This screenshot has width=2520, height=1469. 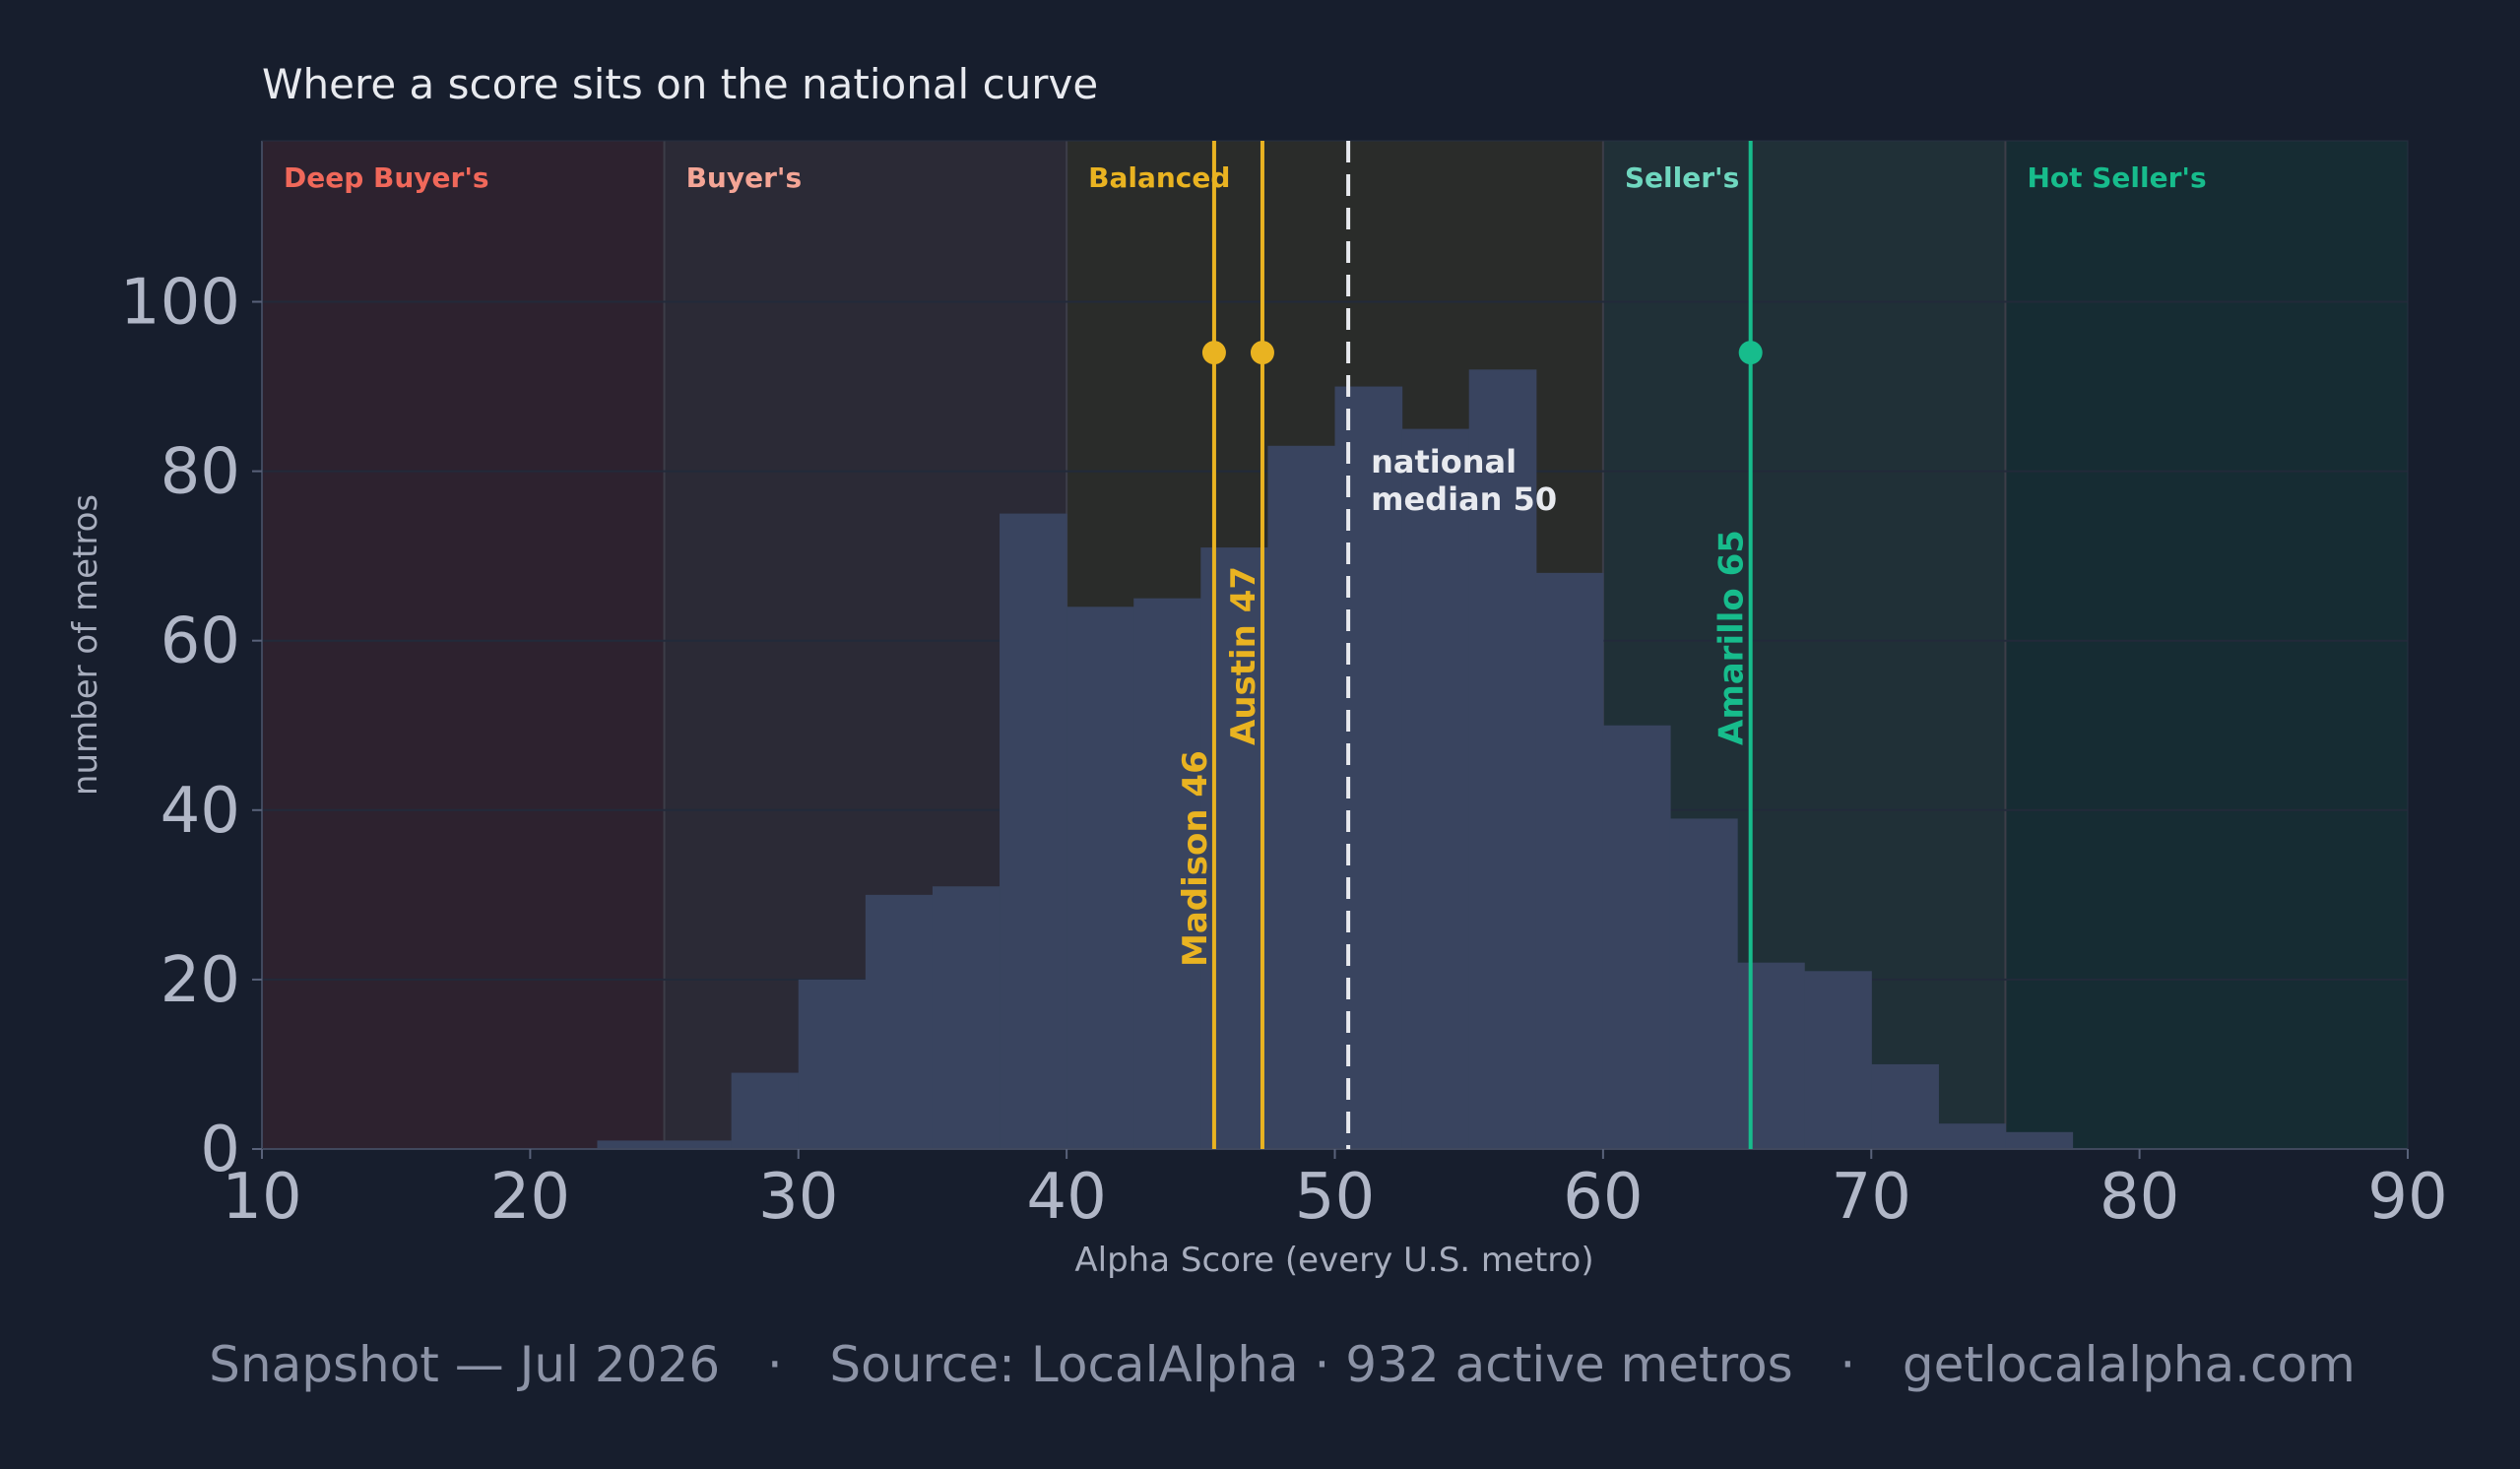 What do you see at coordinates (1243, 656) in the screenshot?
I see `marker-label-austin: Austin 47` at bounding box center [1243, 656].